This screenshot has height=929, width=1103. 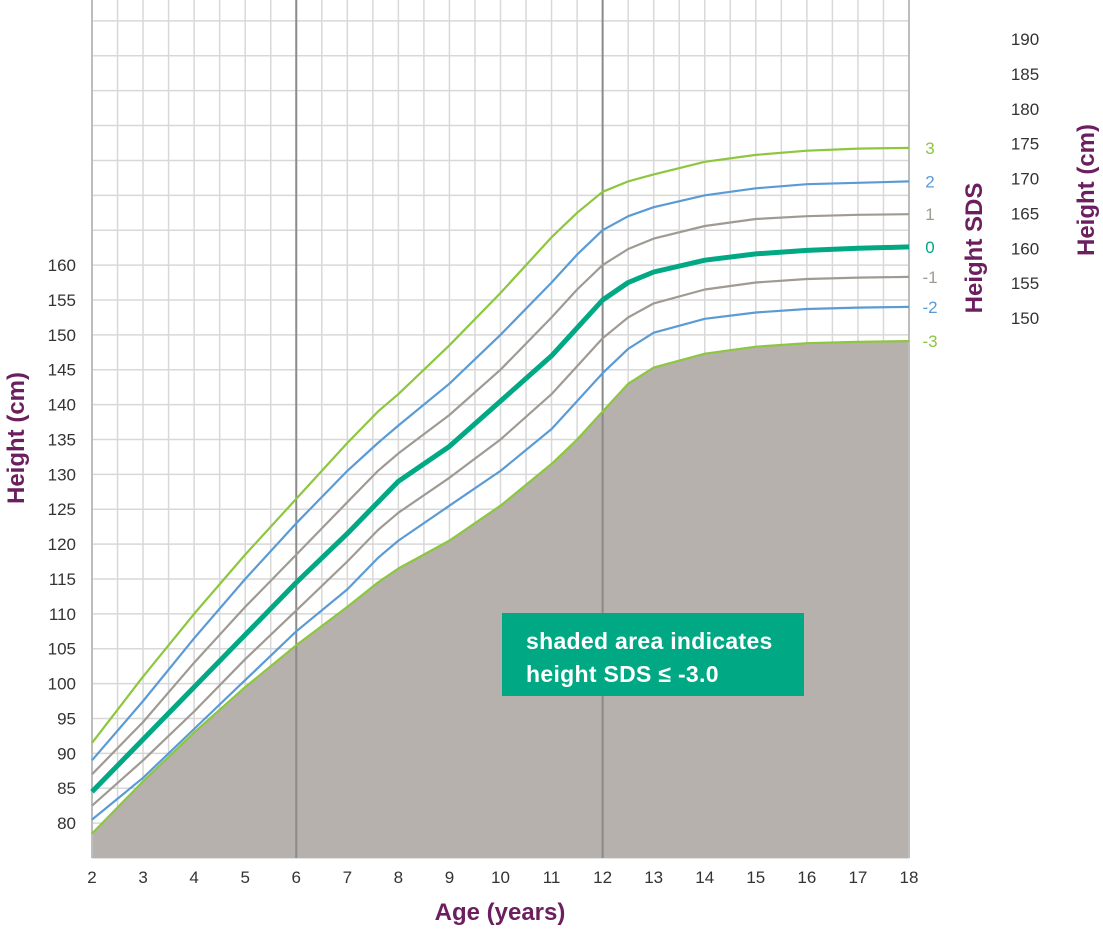 What do you see at coordinates (62, 684) in the screenshot?
I see `y-tick-label-left: 100` at bounding box center [62, 684].